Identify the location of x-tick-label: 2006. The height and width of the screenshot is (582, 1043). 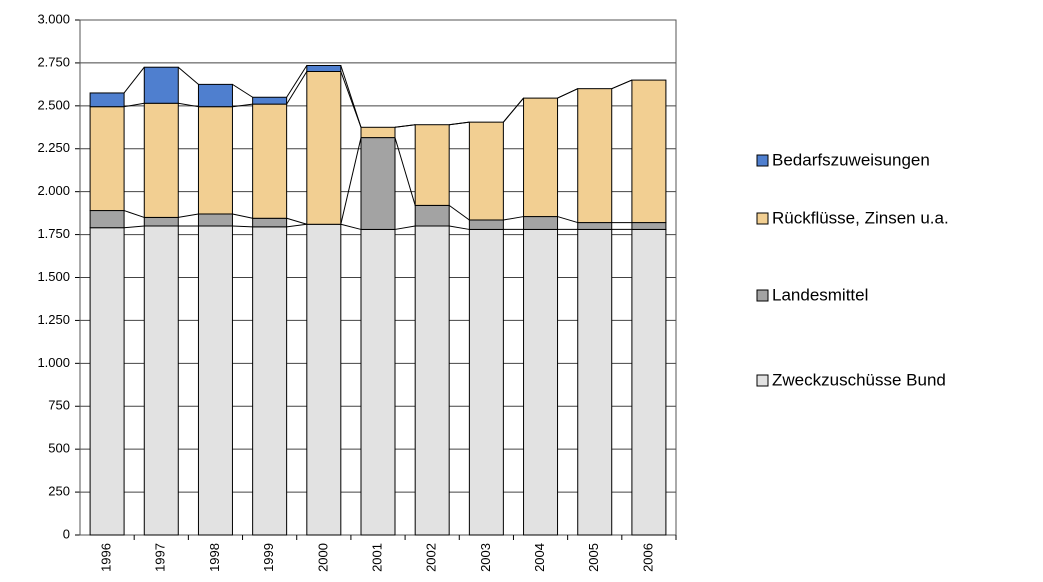
(647, 557).